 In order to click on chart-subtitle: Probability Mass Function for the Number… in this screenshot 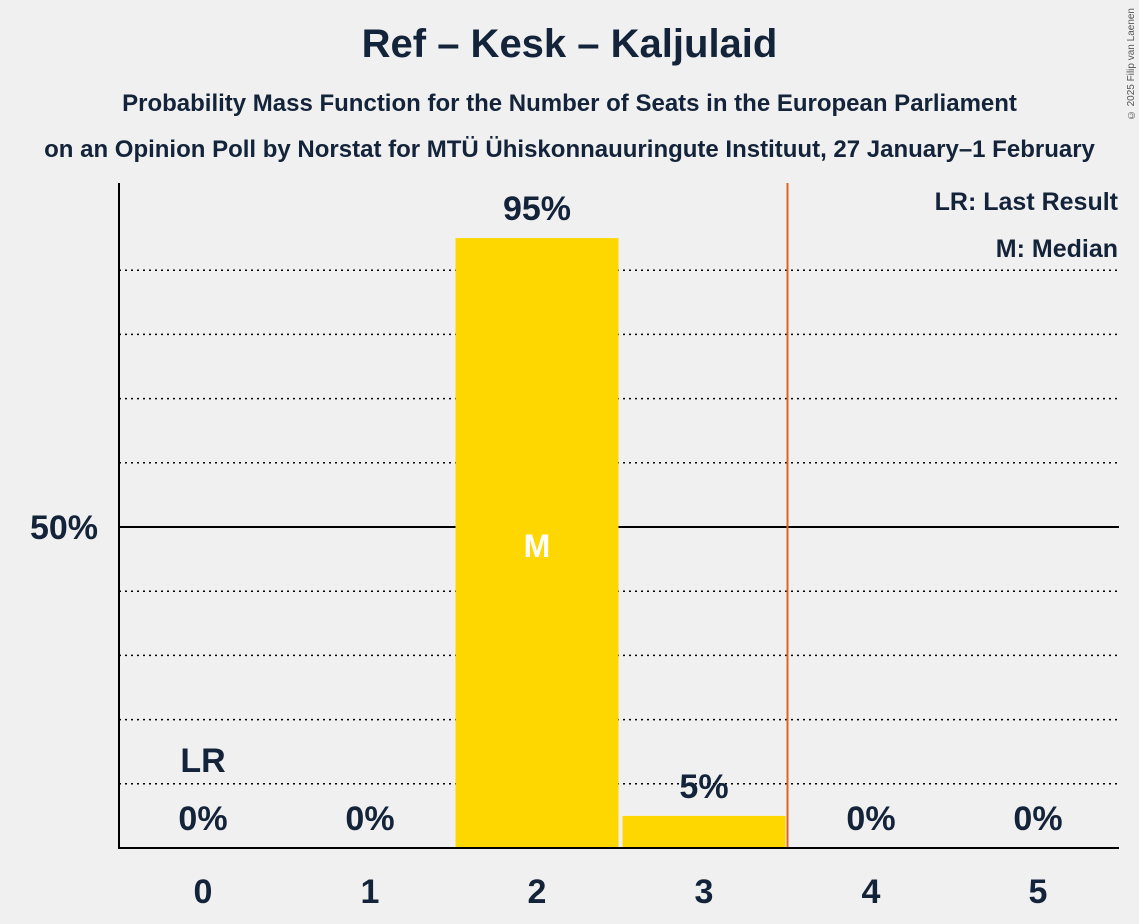, I will do `click(569, 103)`.